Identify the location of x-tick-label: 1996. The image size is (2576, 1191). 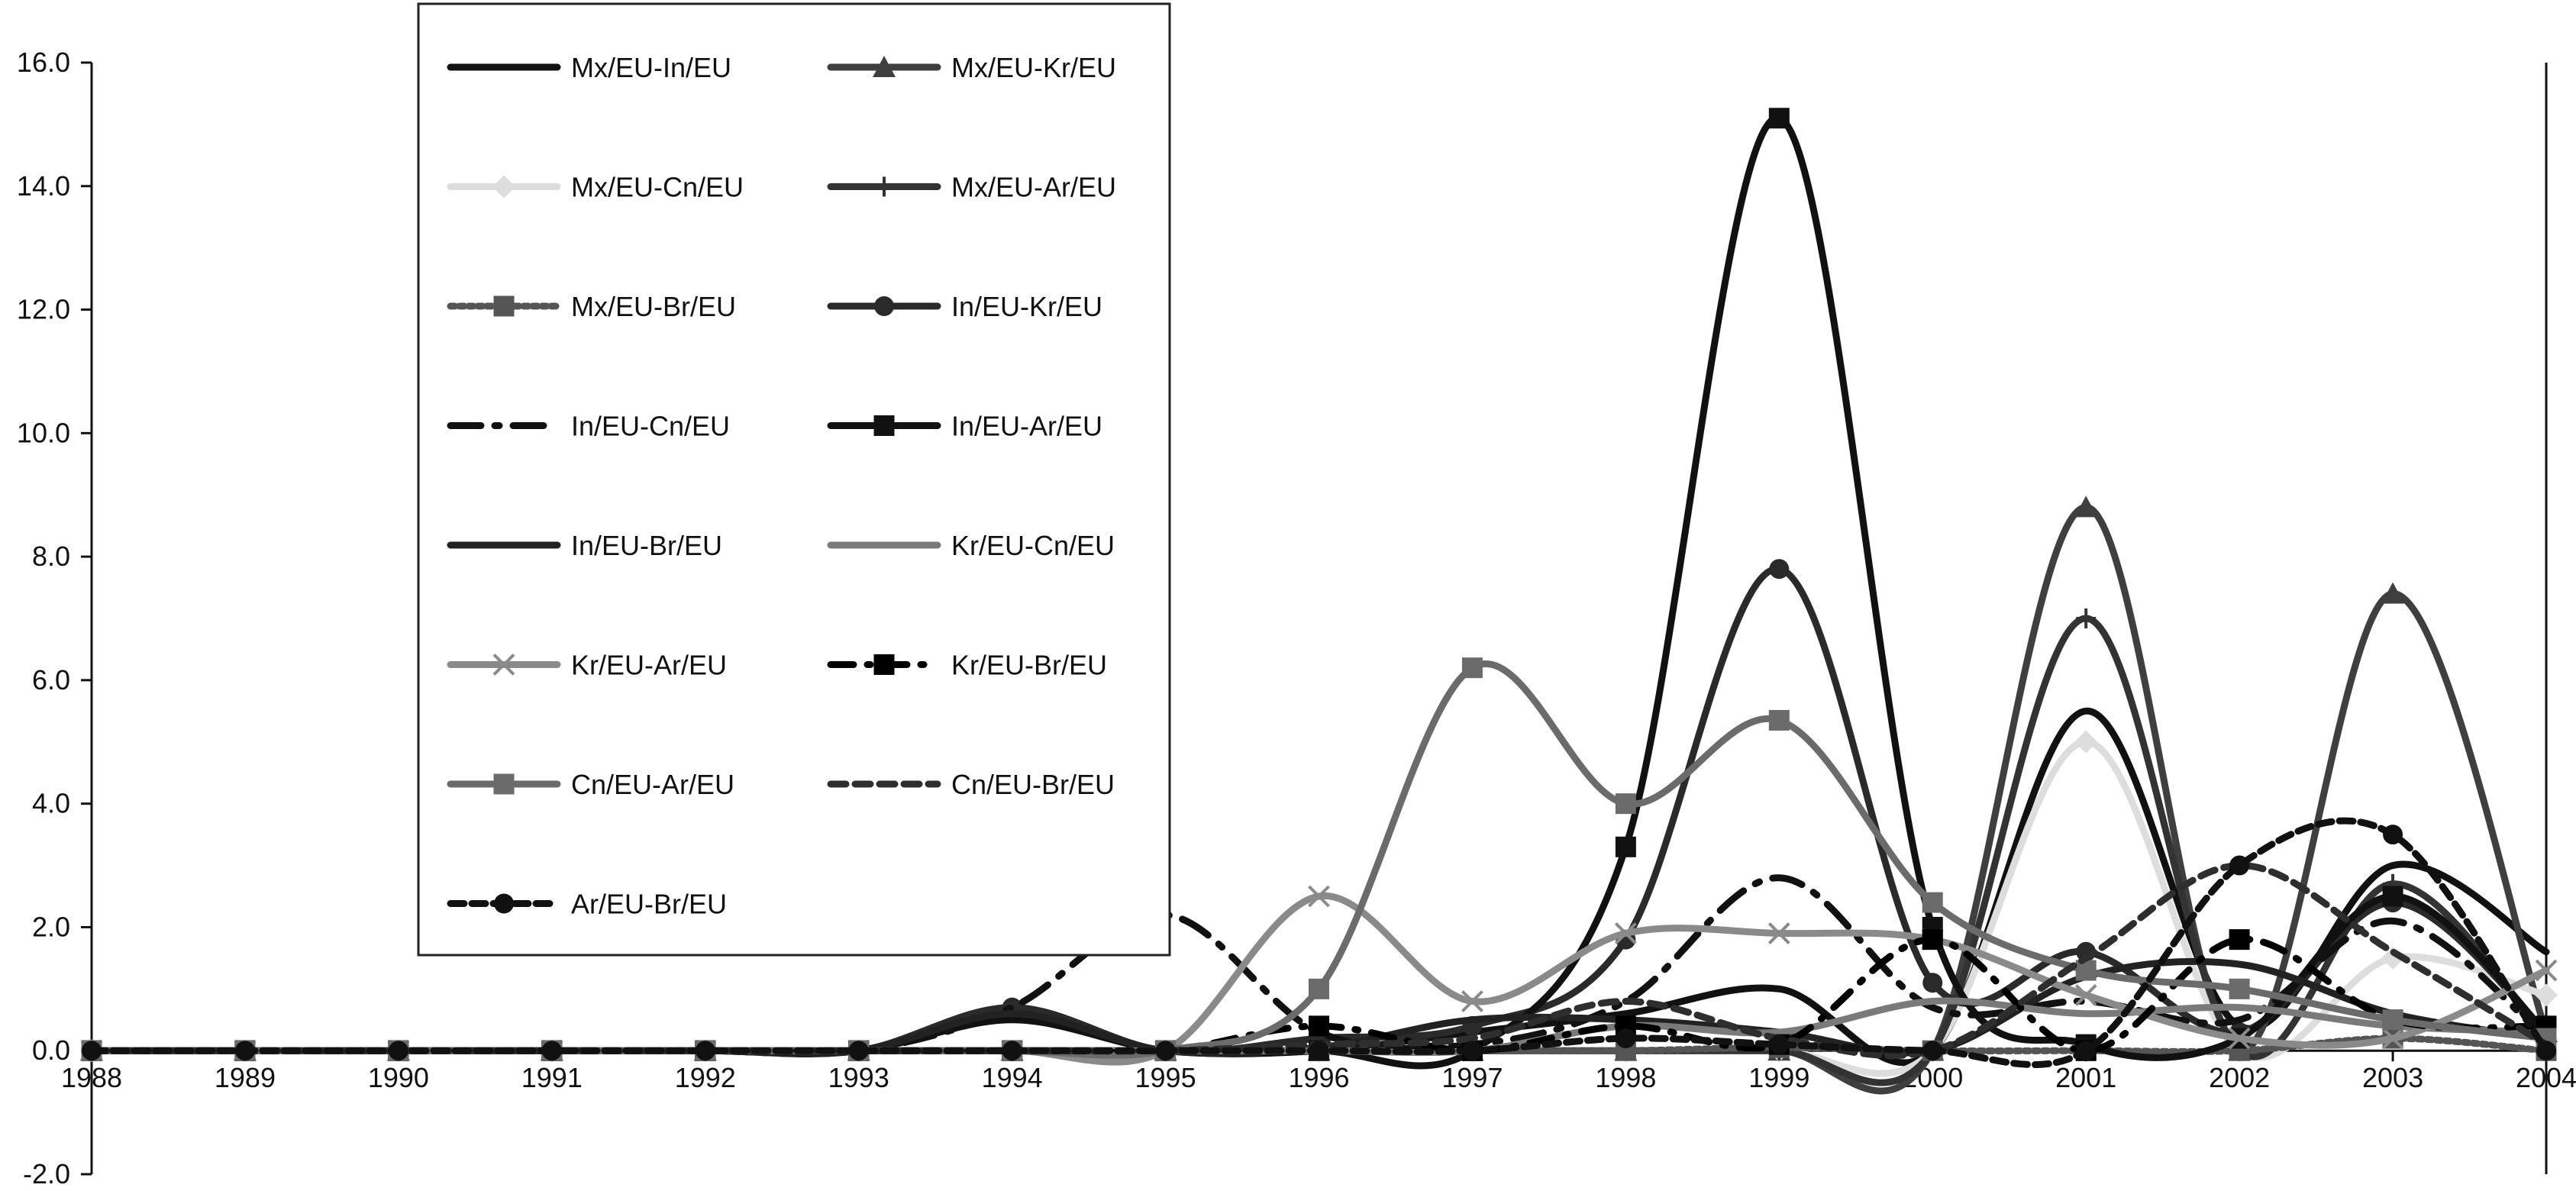
(1318, 1077).